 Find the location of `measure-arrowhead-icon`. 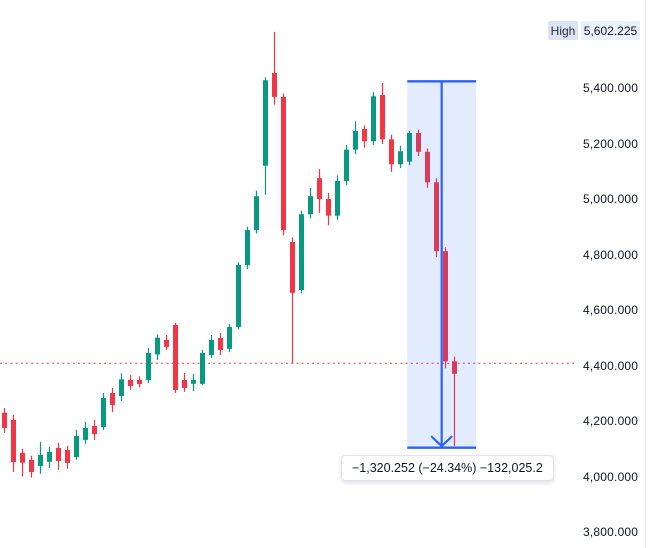

measure-arrowhead-icon is located at coordinates (441, 441).